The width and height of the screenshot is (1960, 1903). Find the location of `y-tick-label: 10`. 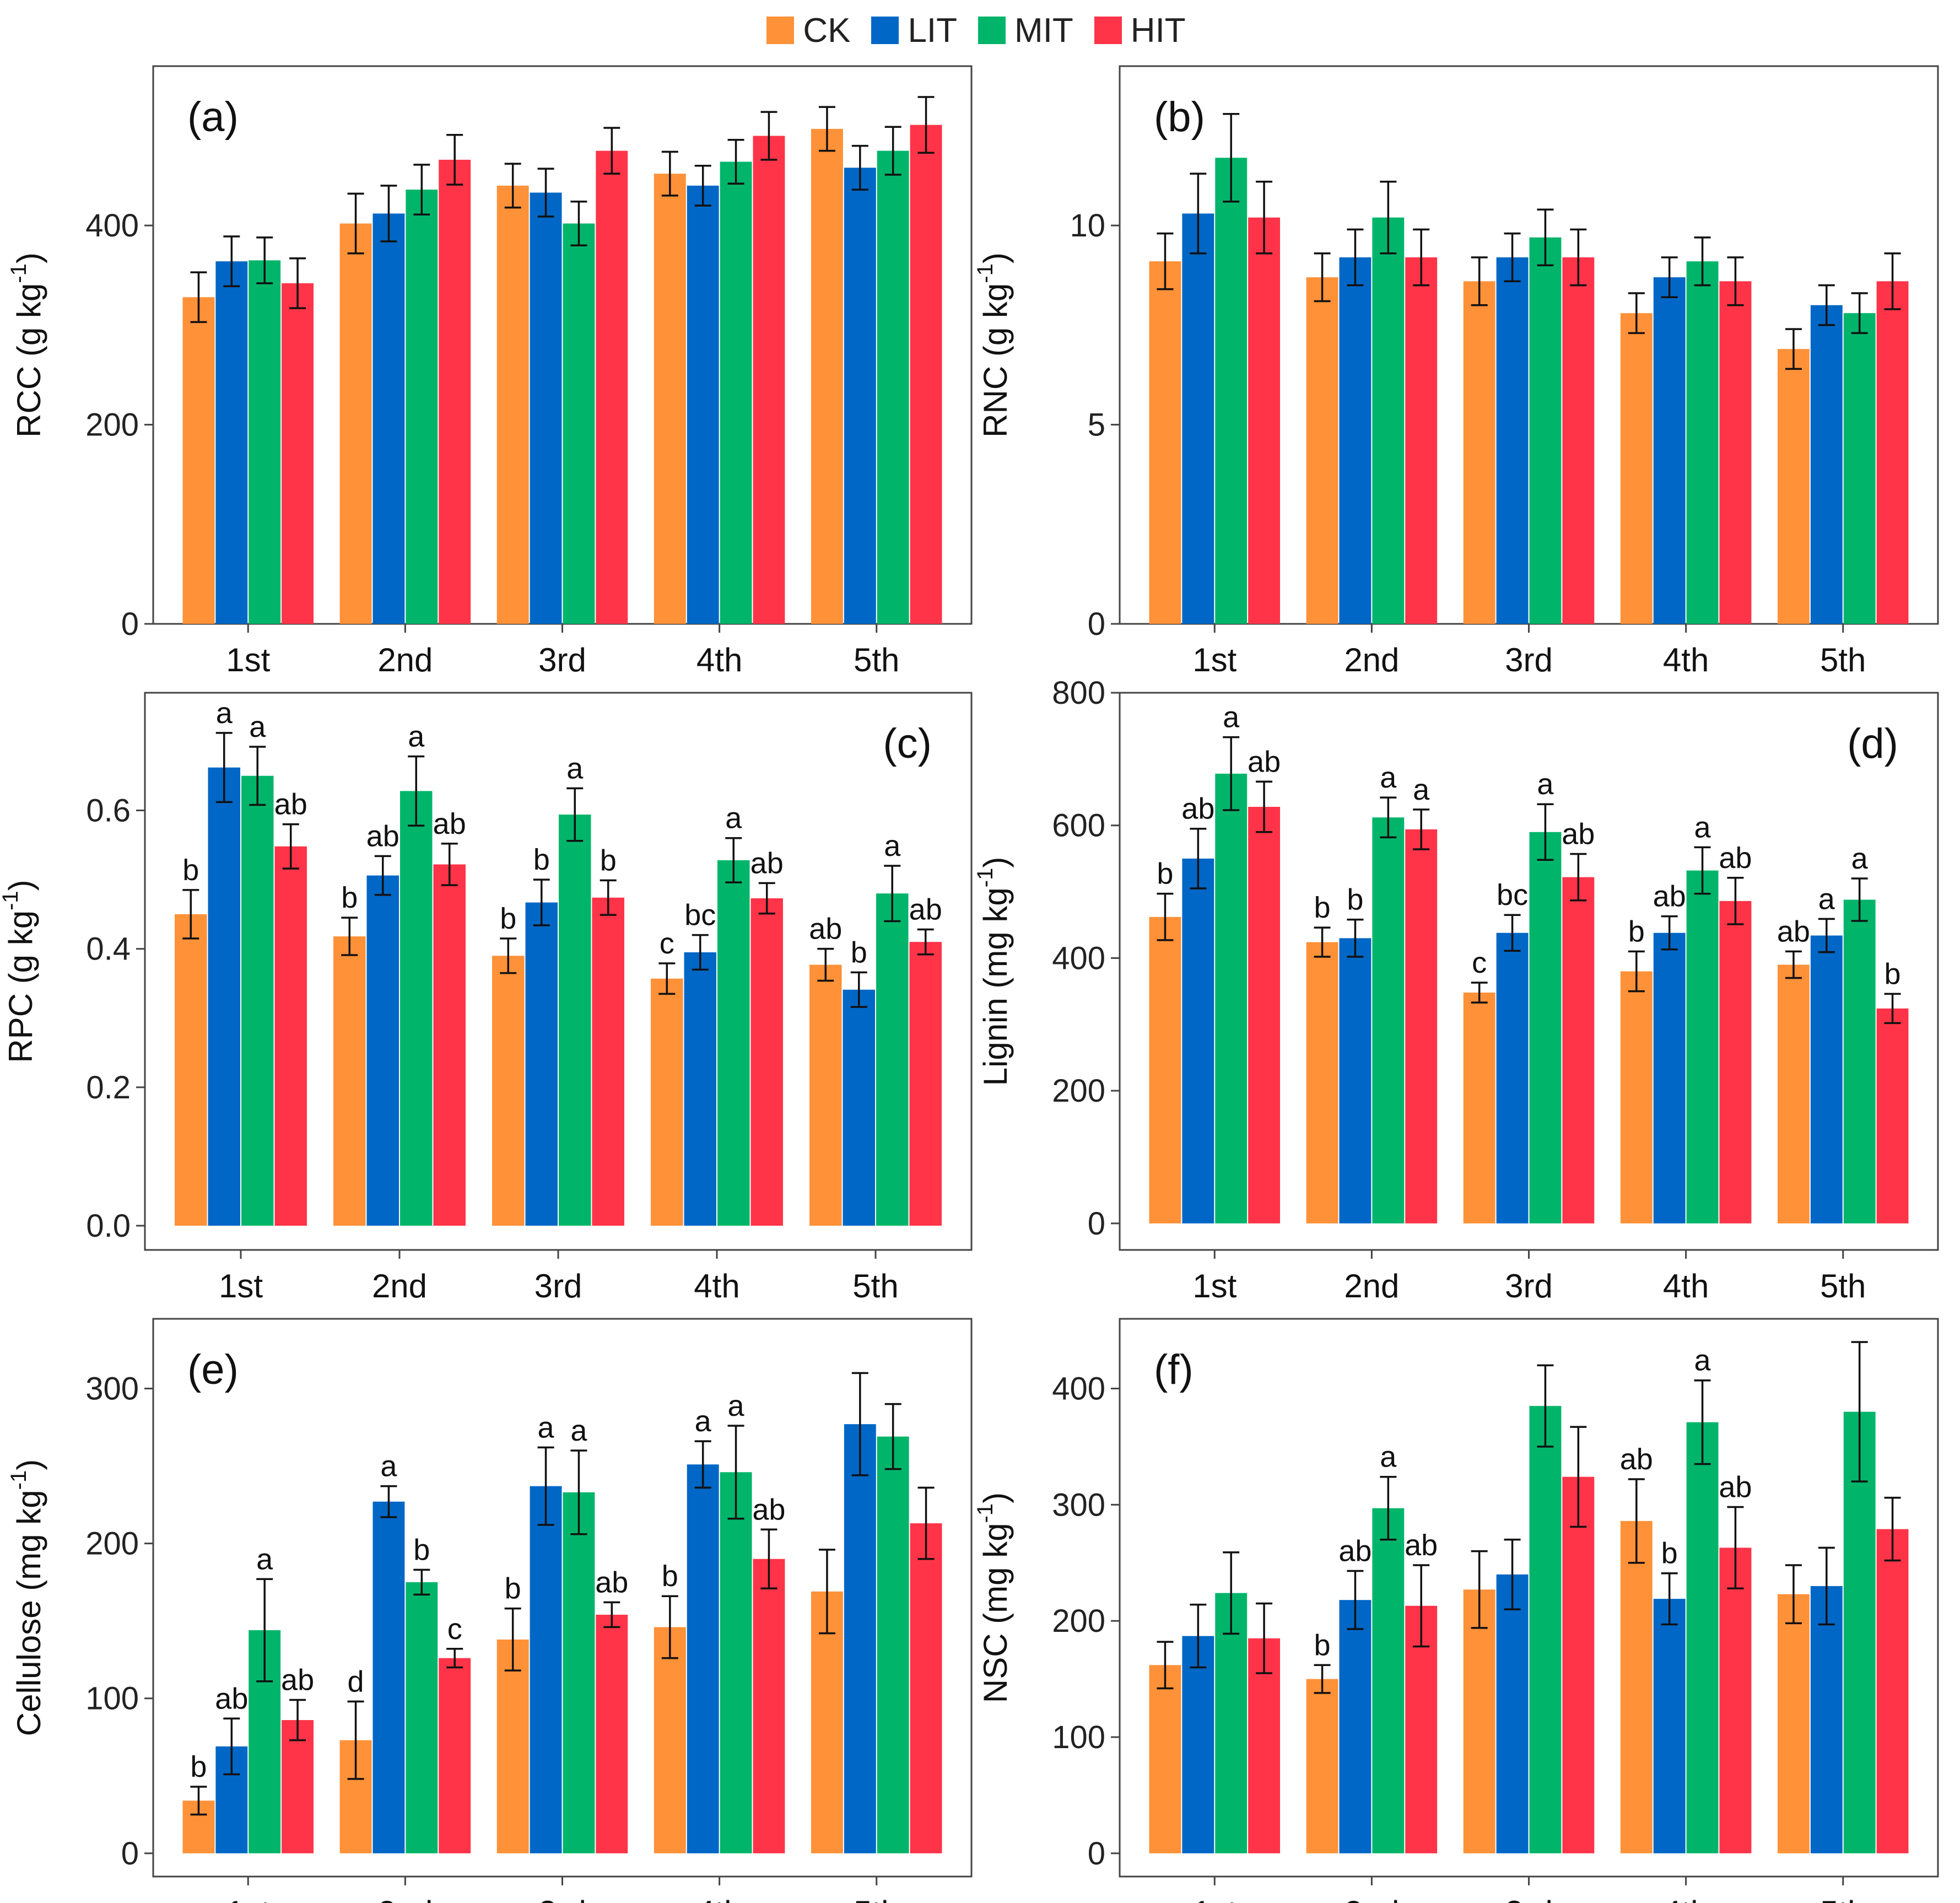

y-tick-label: 10 is located at coordinates (1087, 226).